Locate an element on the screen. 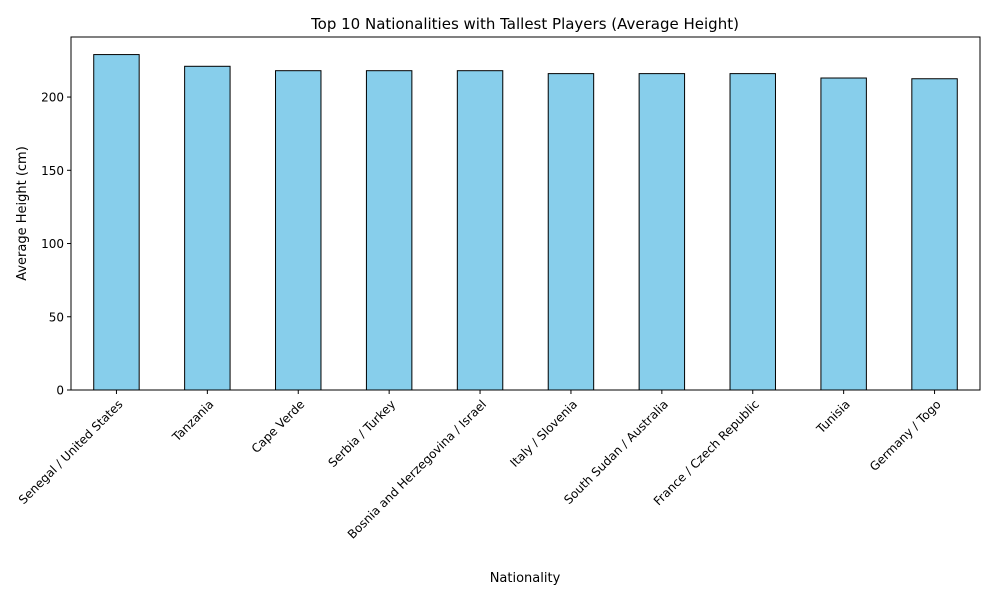 The height and width of the screenshot is (604, 1000). x-tick-label-1: Tanzania is located at coordinates (193, 421).